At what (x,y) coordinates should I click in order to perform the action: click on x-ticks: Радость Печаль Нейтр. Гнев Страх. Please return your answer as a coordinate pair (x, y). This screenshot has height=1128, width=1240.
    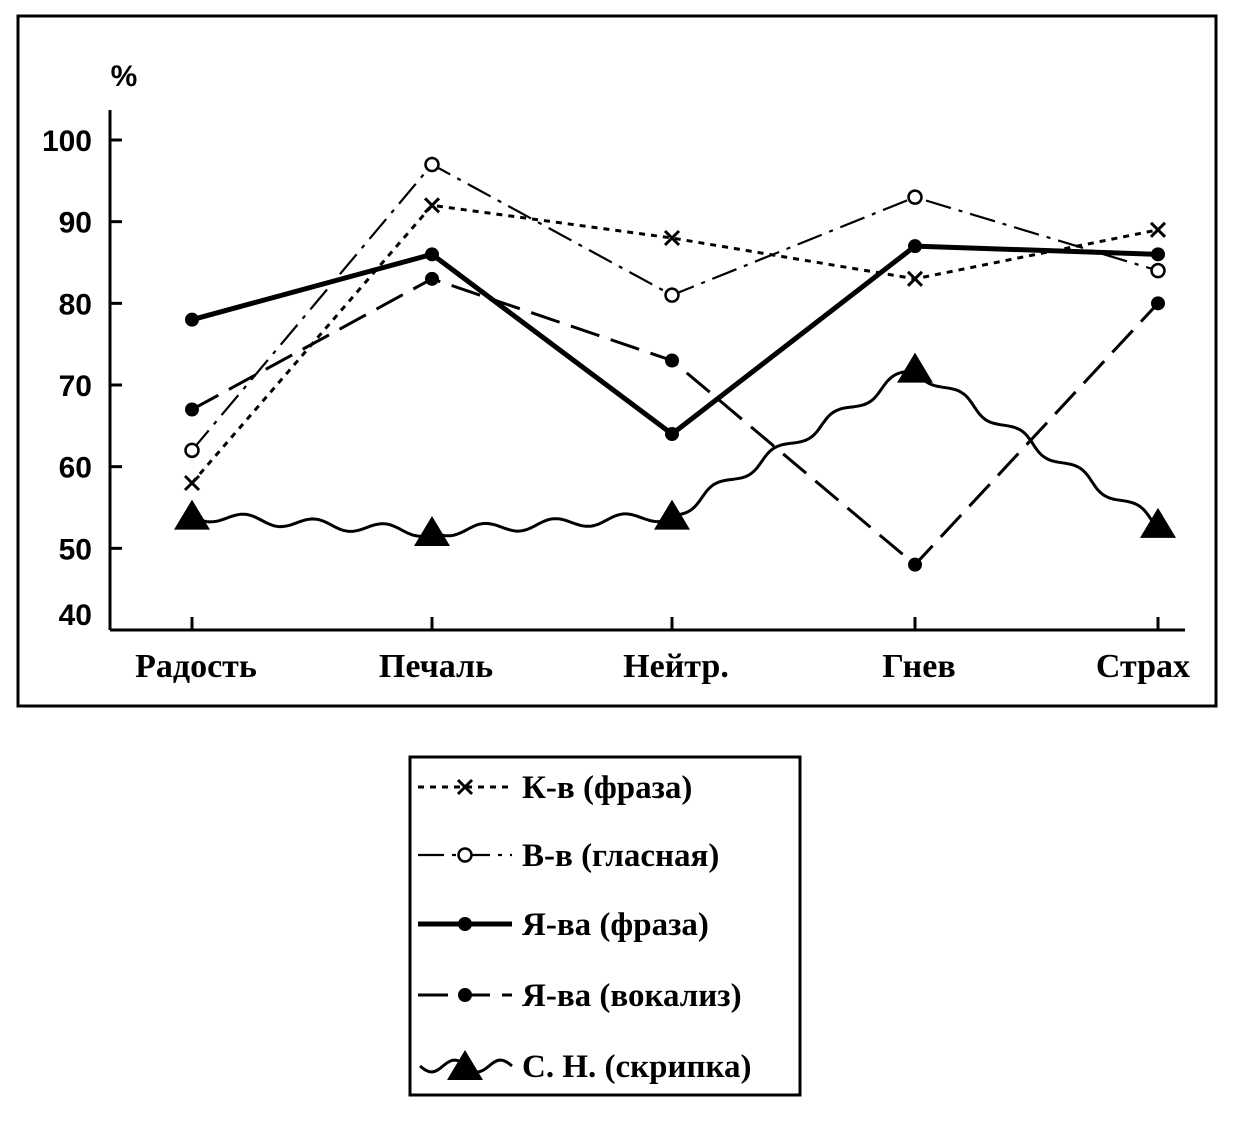
    Looking at the image, I should click on (662, 651).